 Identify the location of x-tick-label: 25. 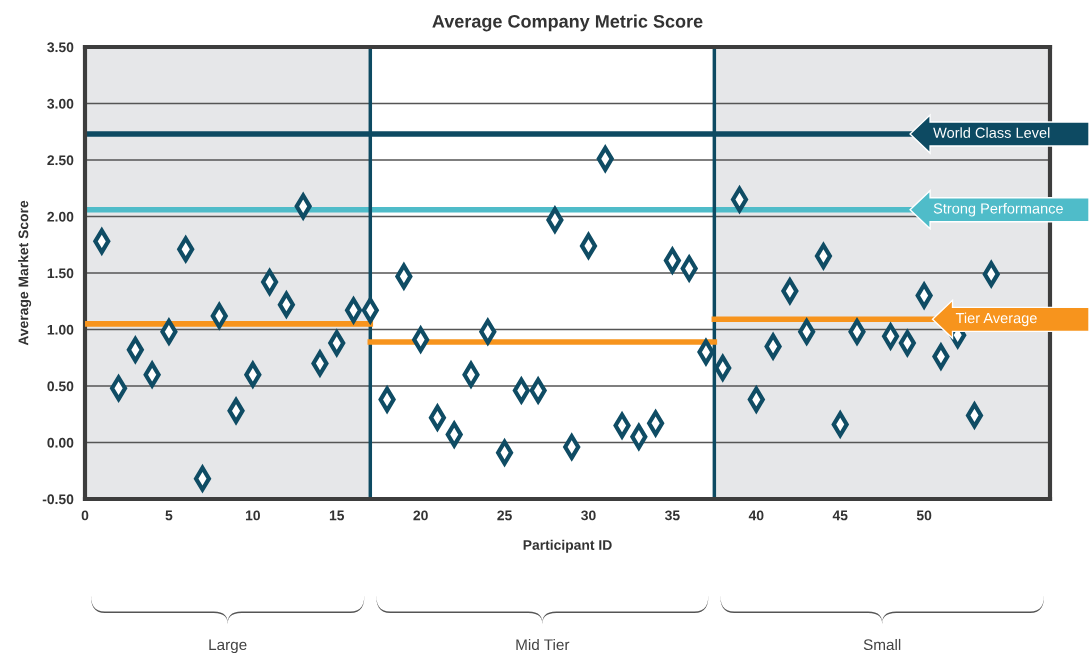
(504, 515).